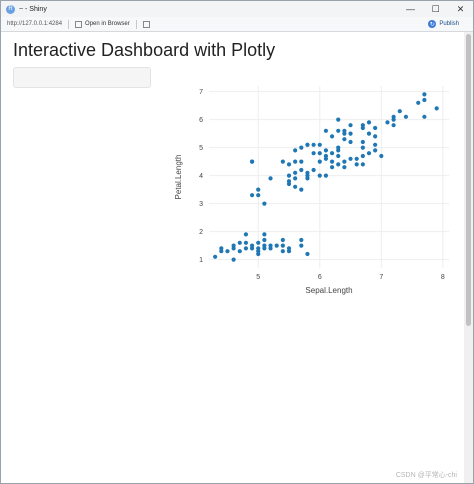 This screenshot has height=484, width=474. I want to click on x-tick-label: 7, so click(381, 277).